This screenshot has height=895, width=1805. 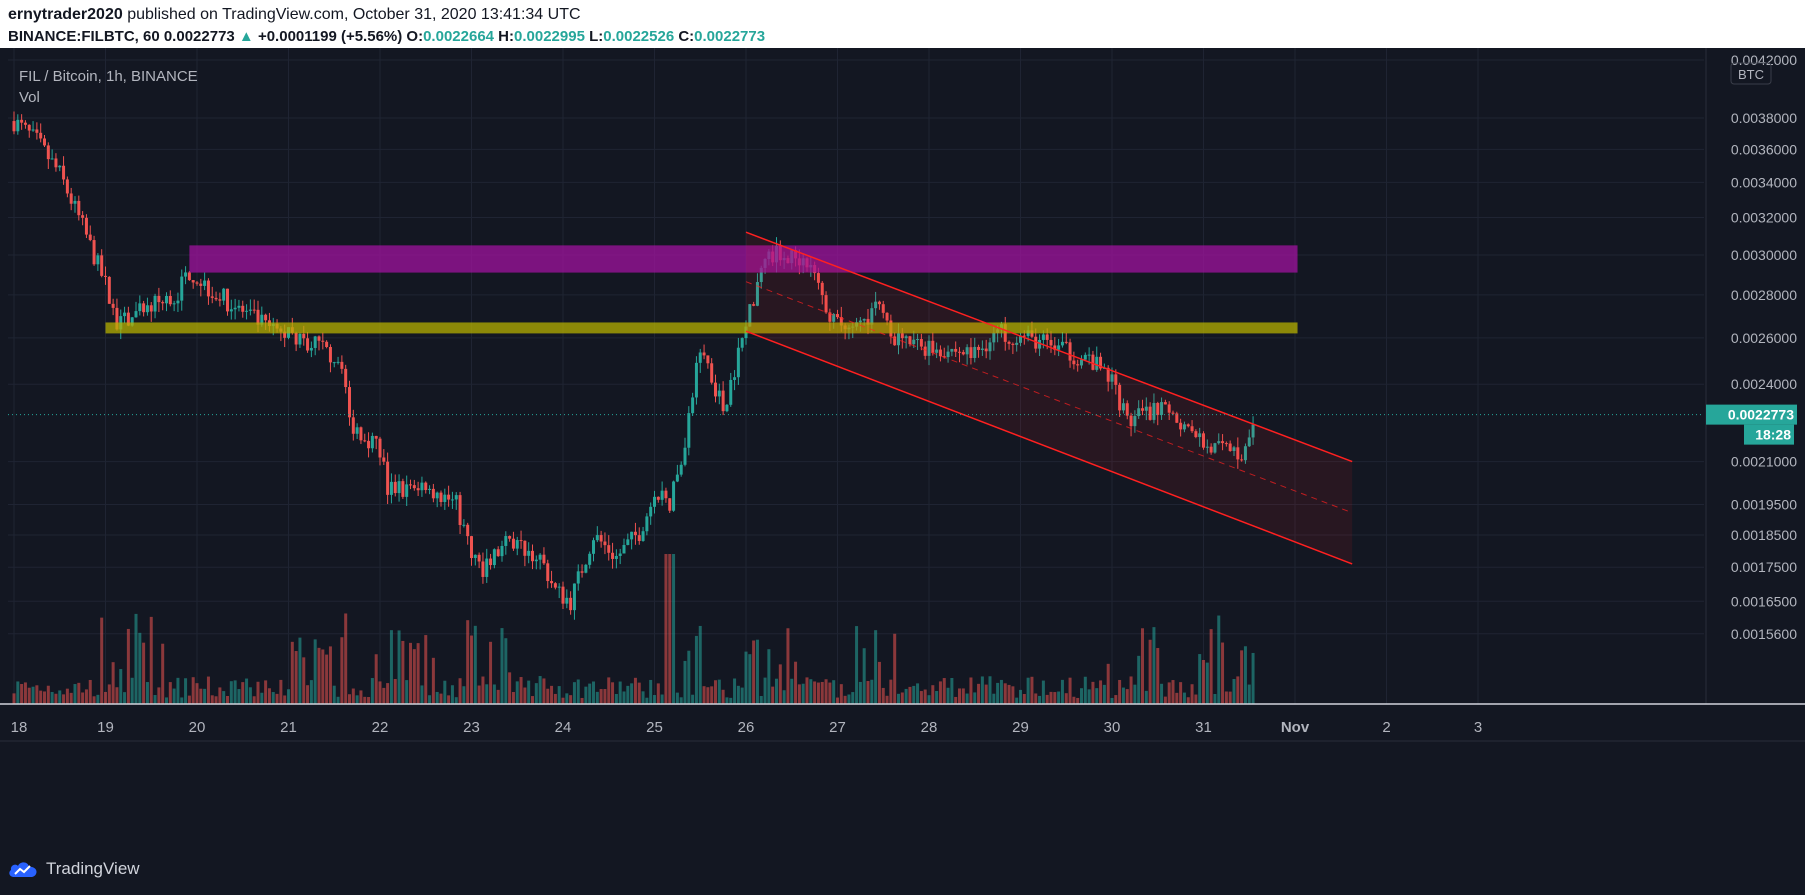 What do you see at coordinates (639, 36) in the screenshot?
I see `low-value: 0.0022526` at bounding box center [639, 36].